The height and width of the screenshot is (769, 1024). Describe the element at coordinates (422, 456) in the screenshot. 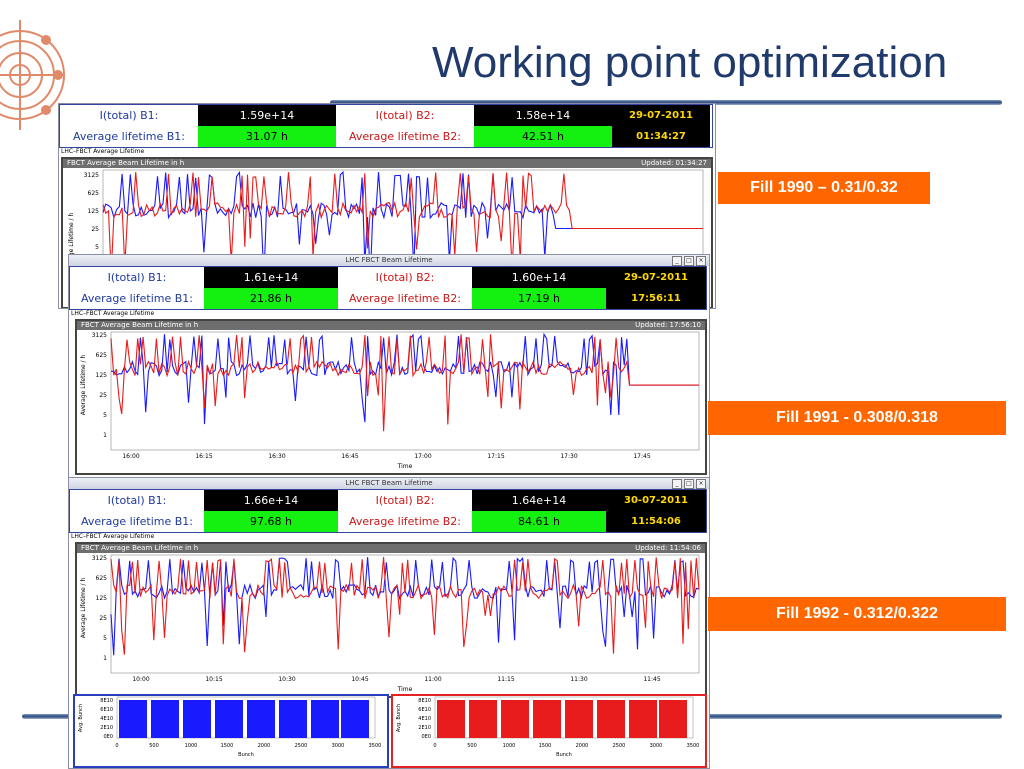

I see `x-tick: 17:00` at that location.